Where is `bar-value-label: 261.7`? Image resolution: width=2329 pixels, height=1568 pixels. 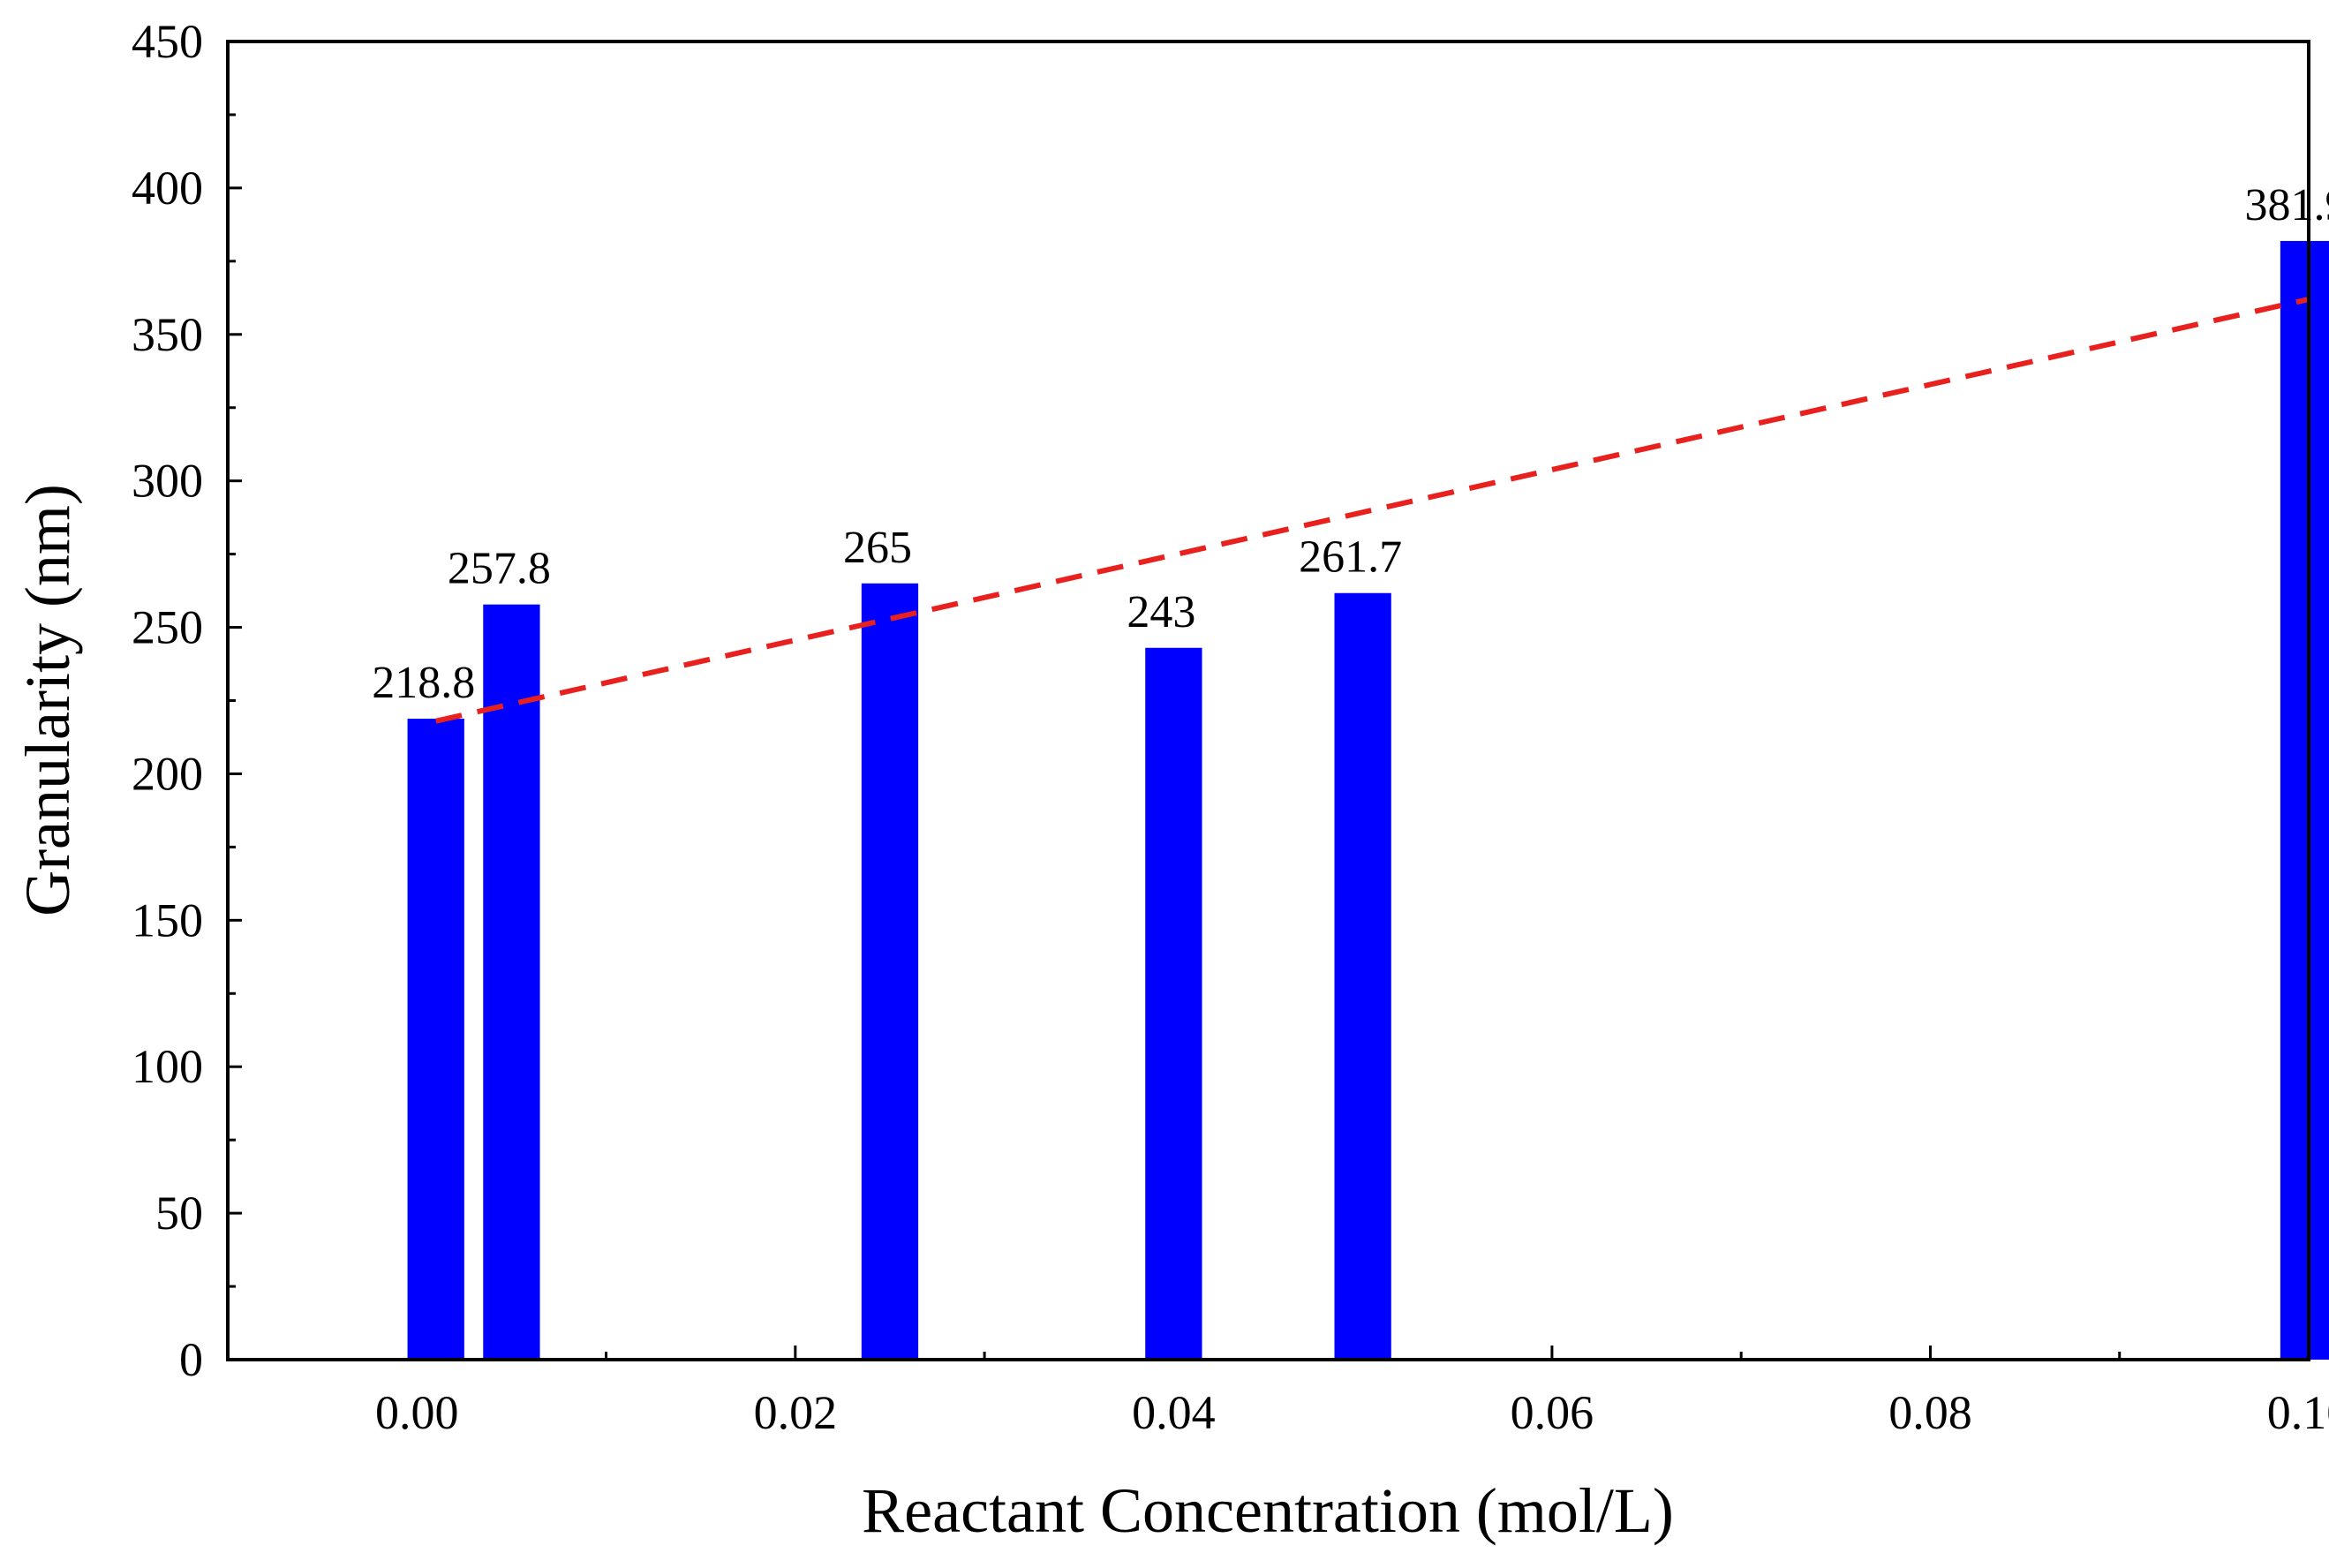 bar-value-label: 261.7 is located at coordinates (1350, 557).